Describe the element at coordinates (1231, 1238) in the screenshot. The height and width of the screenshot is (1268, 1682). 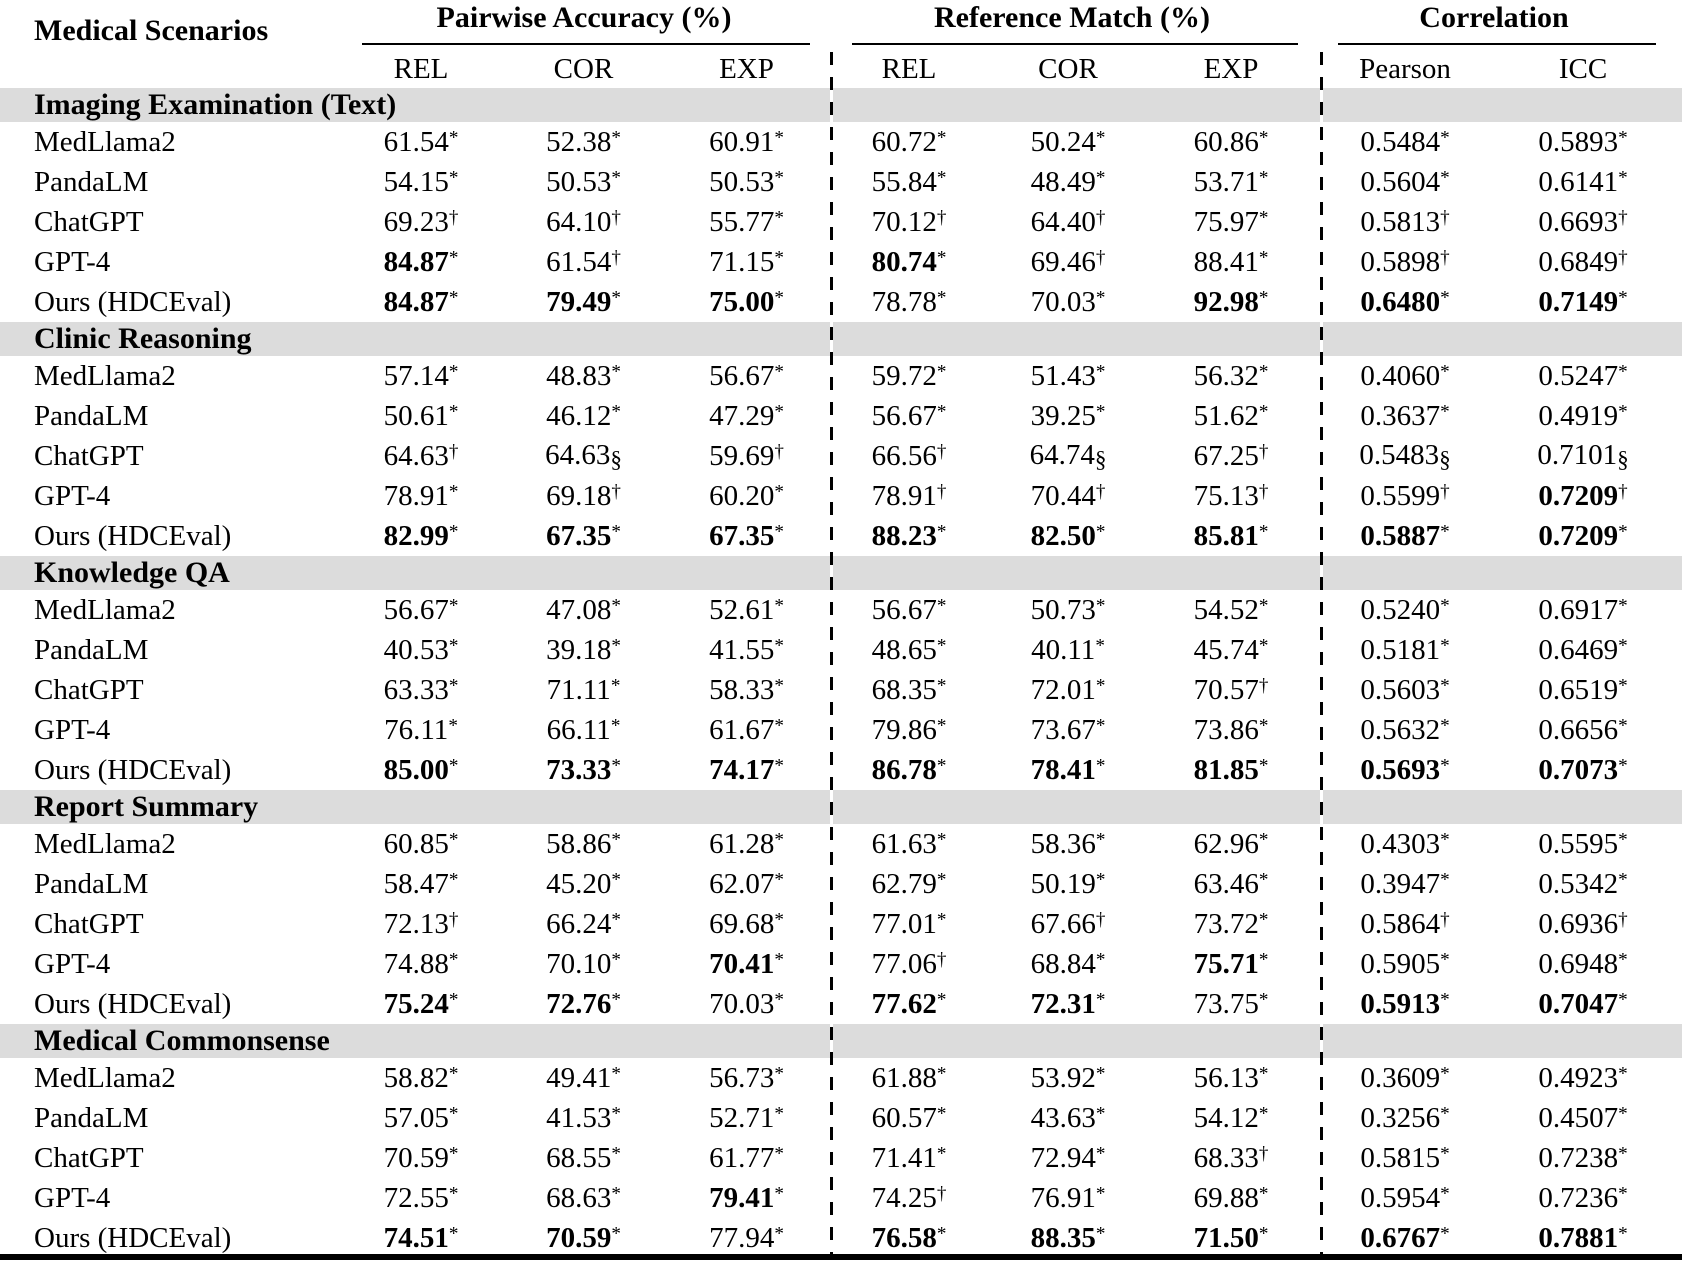
I see `metric-cell: 71.50*` at that location.